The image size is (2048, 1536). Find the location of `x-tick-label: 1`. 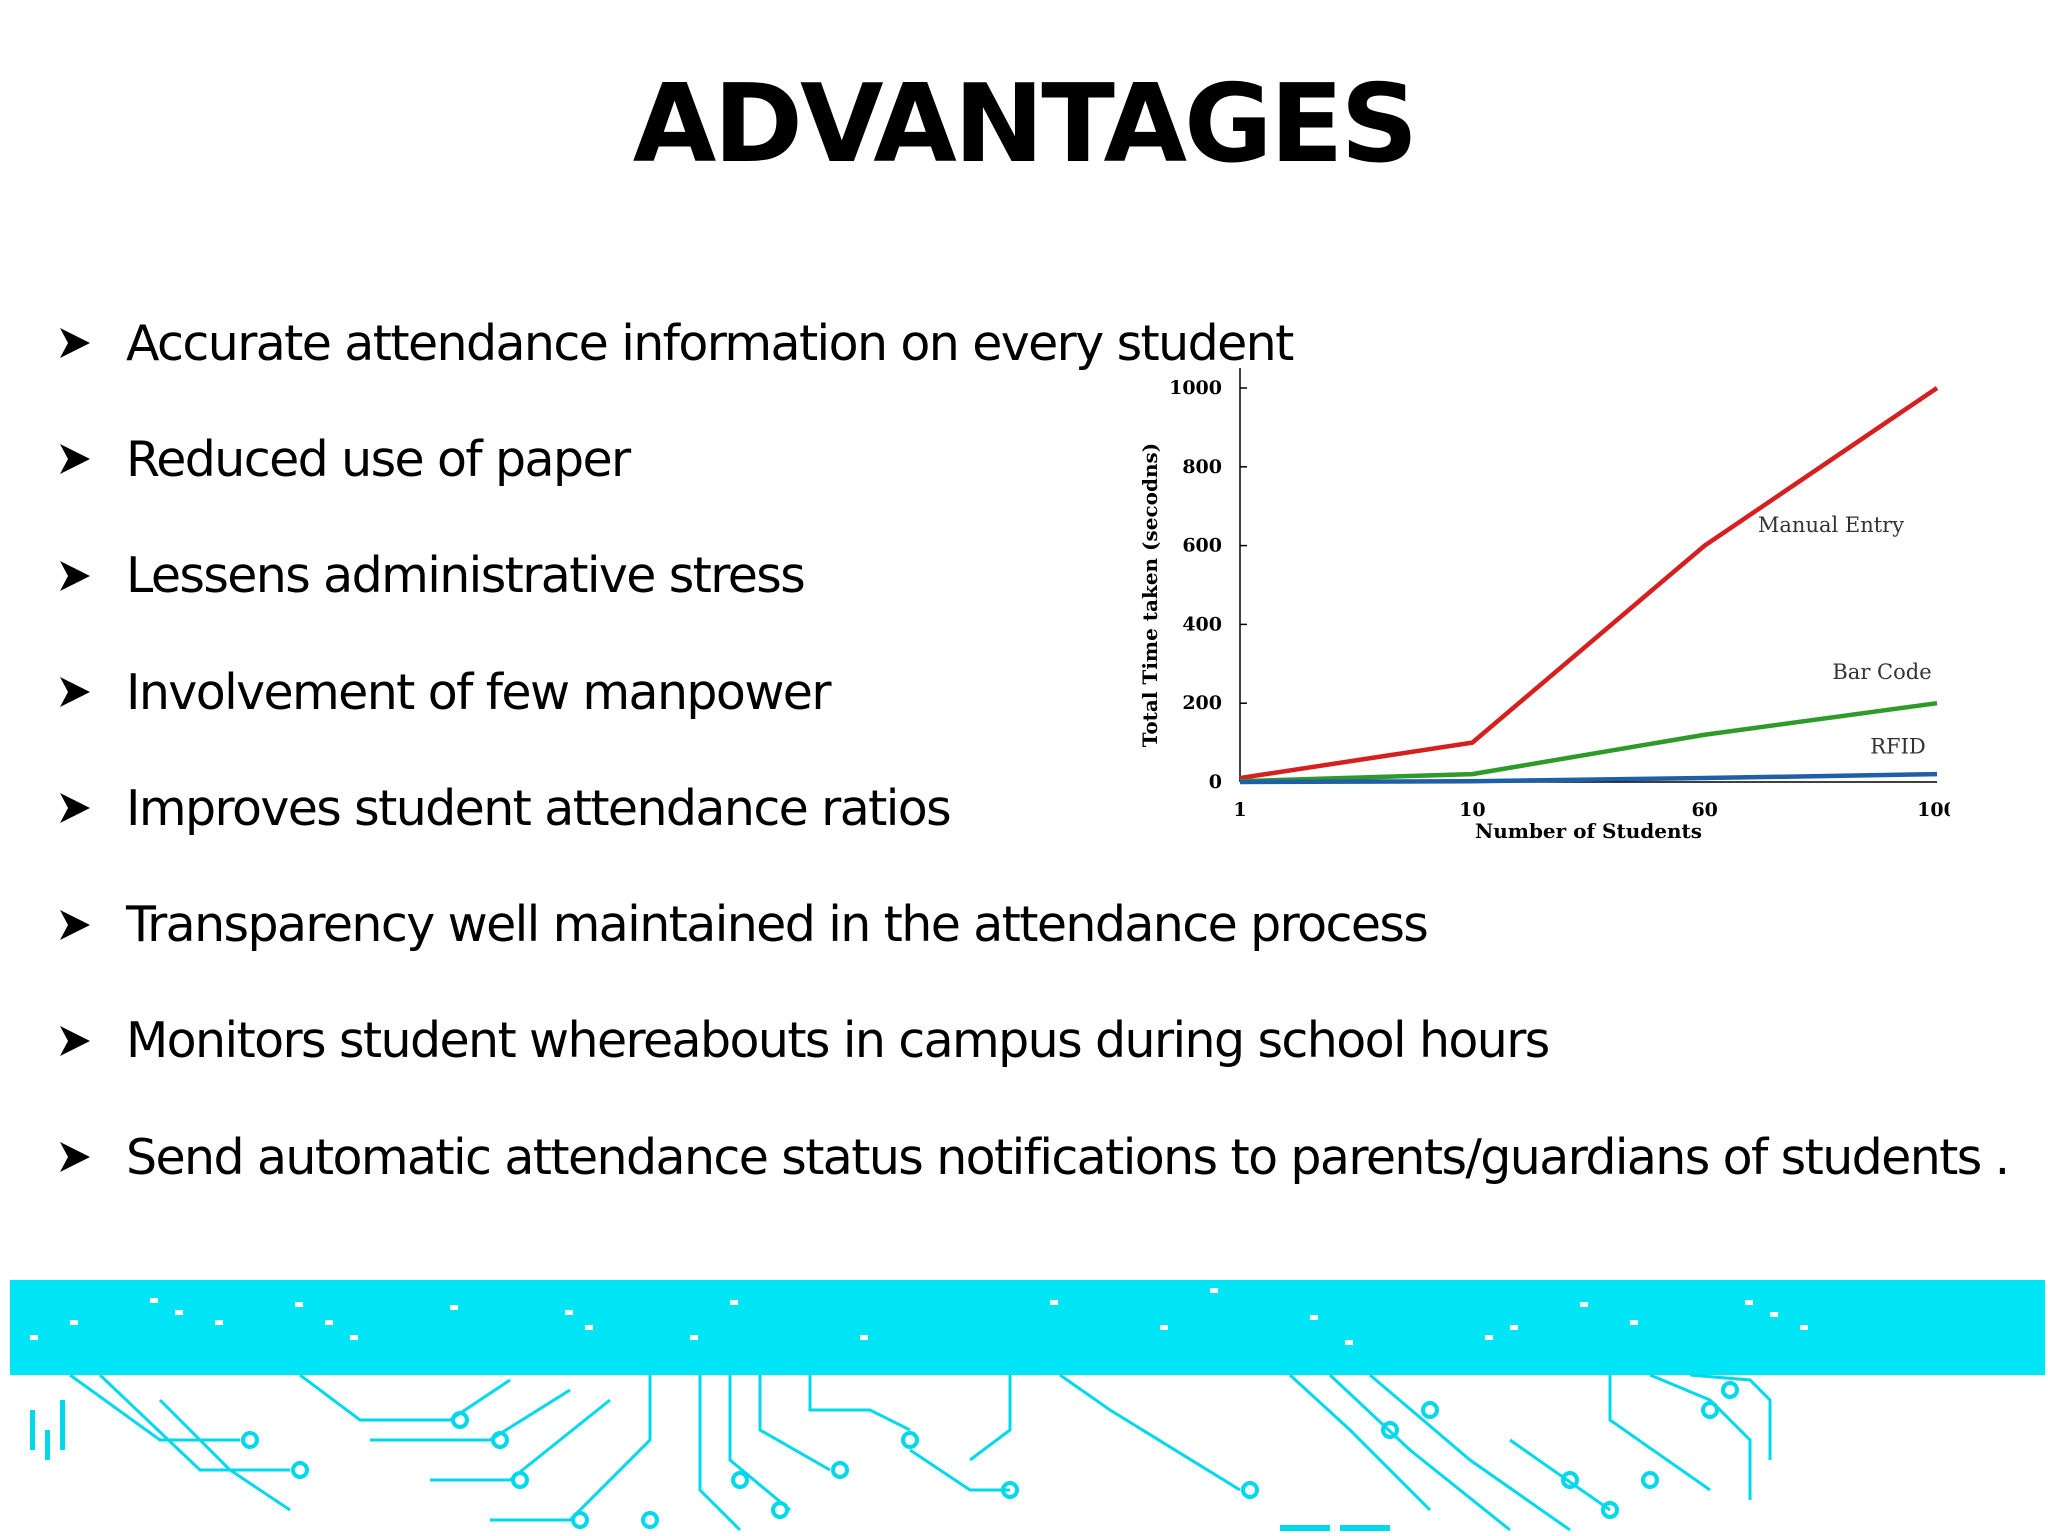

x-tick-label: 1 is located at coordinates (1239, 810).